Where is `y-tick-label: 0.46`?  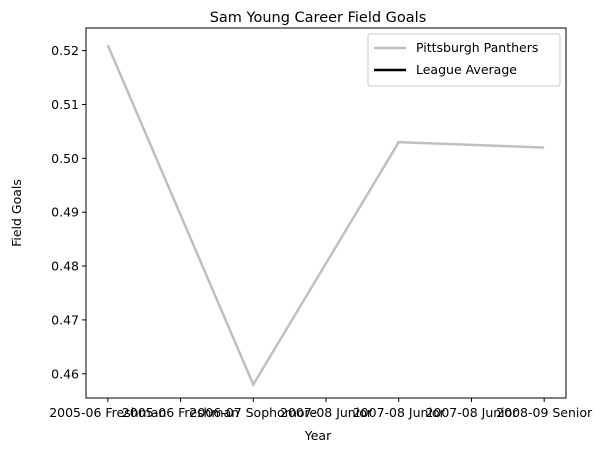
y-tick-label: 0.46 is located at coordinates (65, 373).